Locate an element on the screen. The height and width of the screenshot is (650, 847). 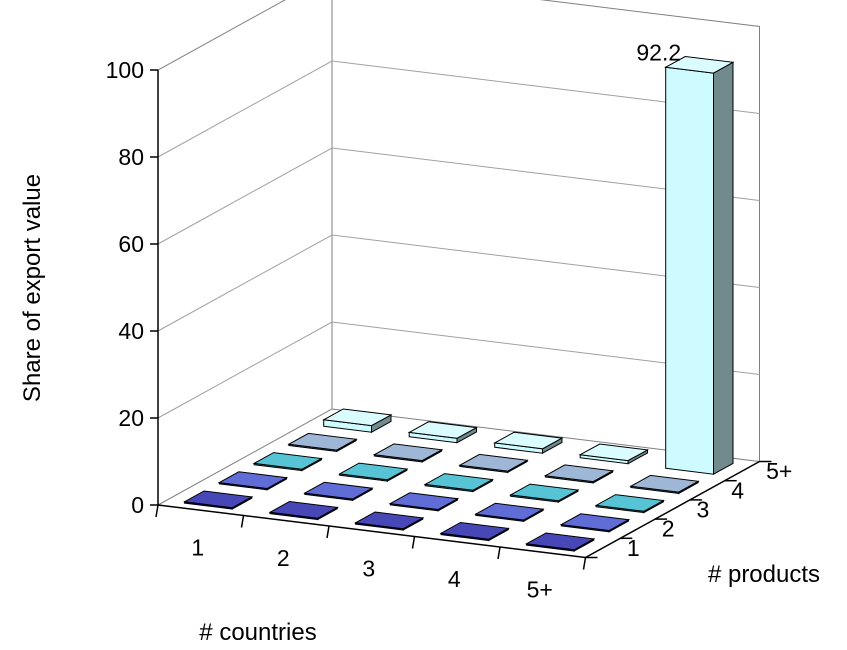
data-label: 92.2 is located at coordinates (658, 52).